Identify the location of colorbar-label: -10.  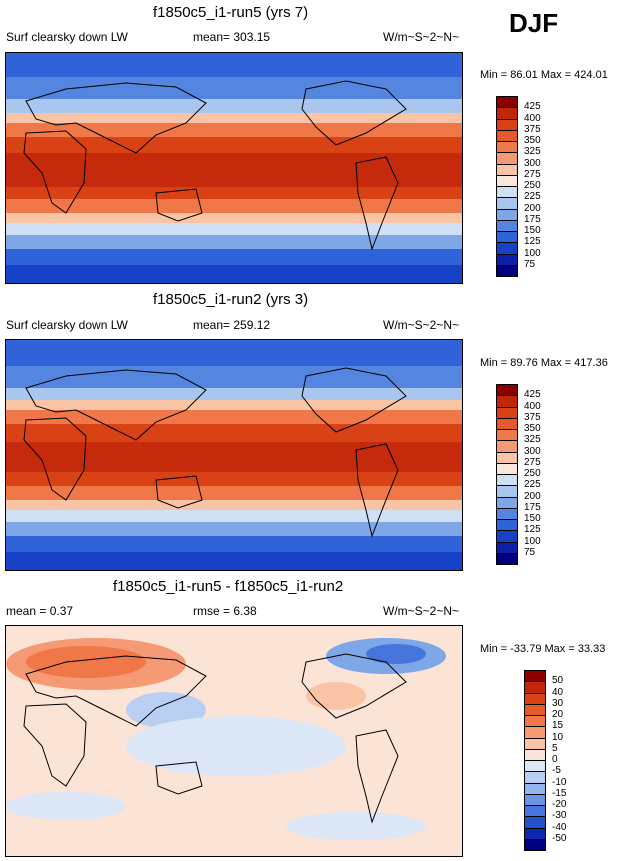
(559, 782).